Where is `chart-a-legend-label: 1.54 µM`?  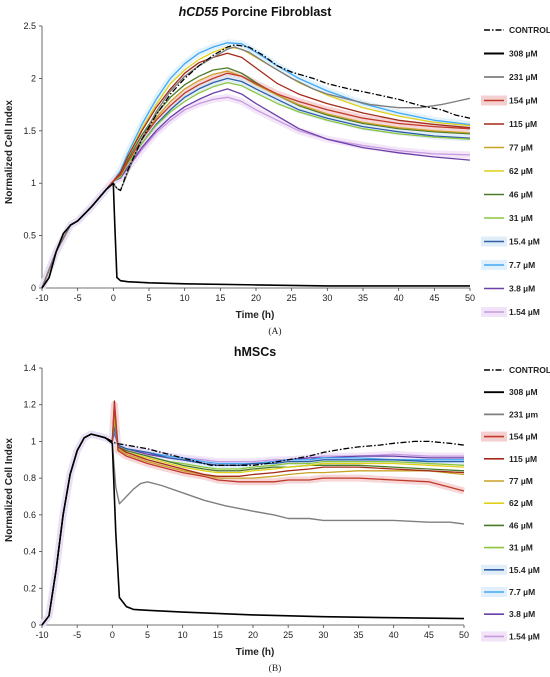 chart-a-legend-label: 1.54 µM is located at coordinates (524, 312).